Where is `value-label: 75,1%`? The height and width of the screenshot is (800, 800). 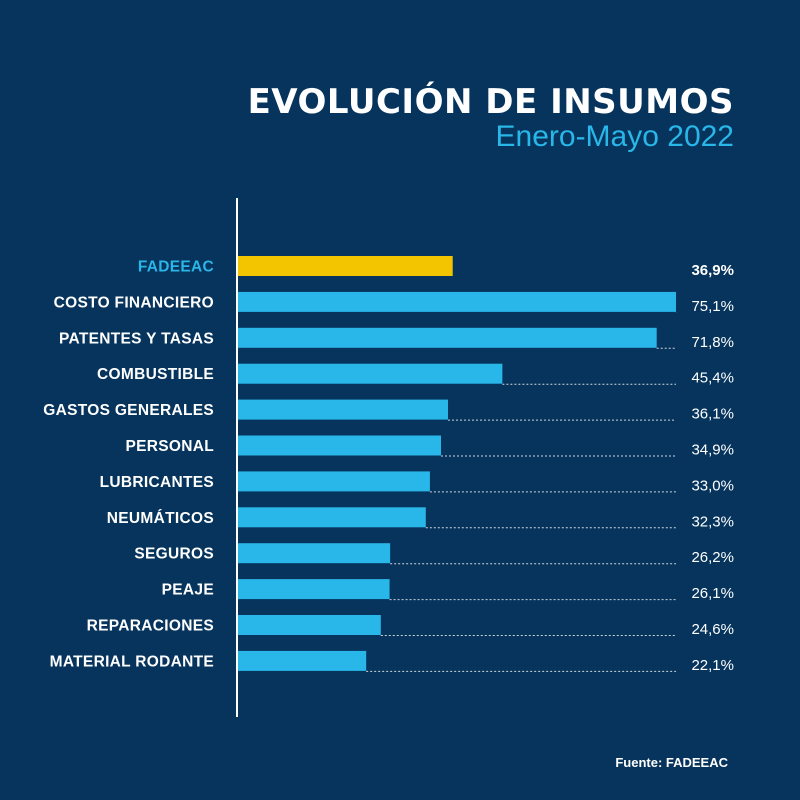 value-label: 75,1% is located at coordinates (712, 306).